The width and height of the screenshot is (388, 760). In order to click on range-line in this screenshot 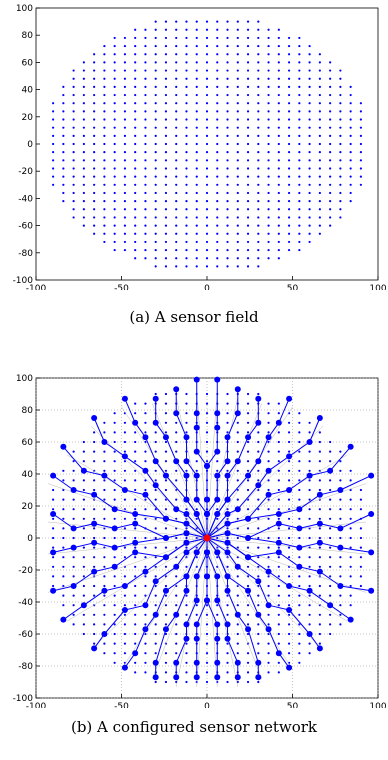, I will do `click(265, 594)`.